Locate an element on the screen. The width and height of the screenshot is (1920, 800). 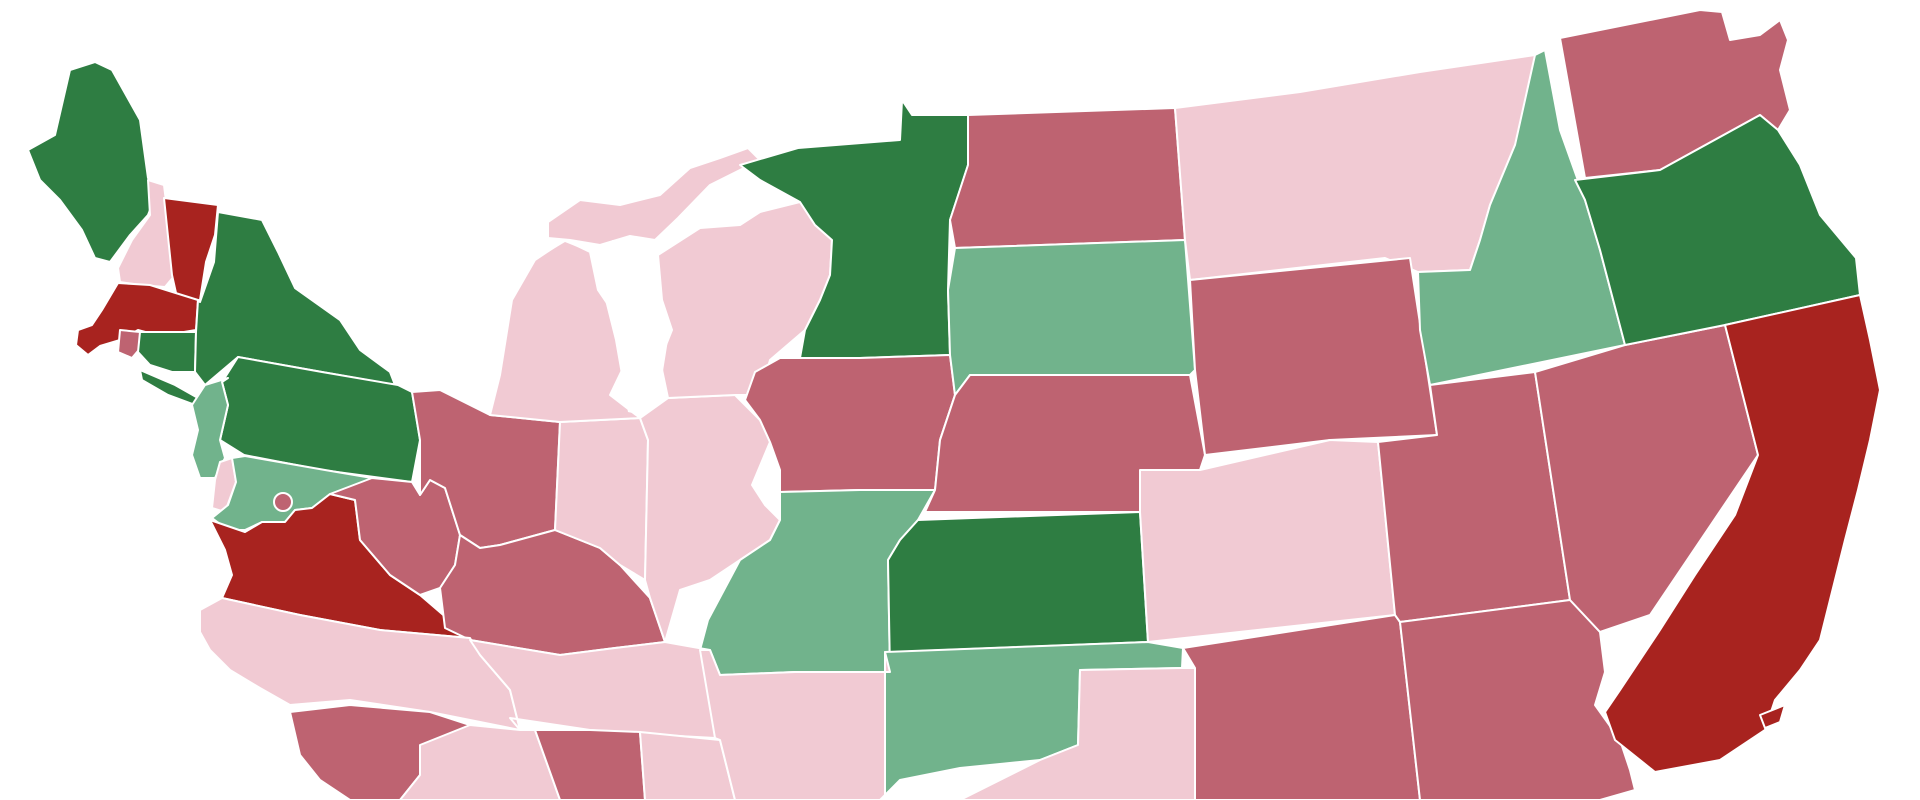
state-CA-islands is located at coordinates (1772, 716).